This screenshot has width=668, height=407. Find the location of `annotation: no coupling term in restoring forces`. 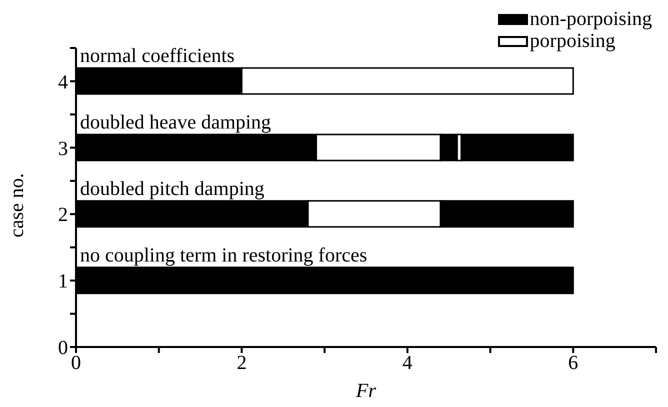

annotation: no coupling term in restoring forces is located at coordinates (224, 255).